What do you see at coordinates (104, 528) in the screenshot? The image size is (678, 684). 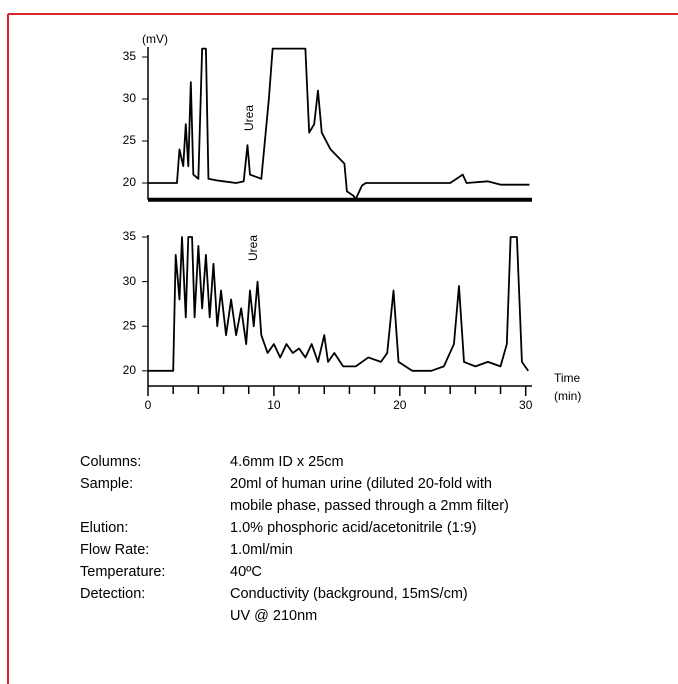 I see `condition-label: Elution:` at bounding box center [104, 528].